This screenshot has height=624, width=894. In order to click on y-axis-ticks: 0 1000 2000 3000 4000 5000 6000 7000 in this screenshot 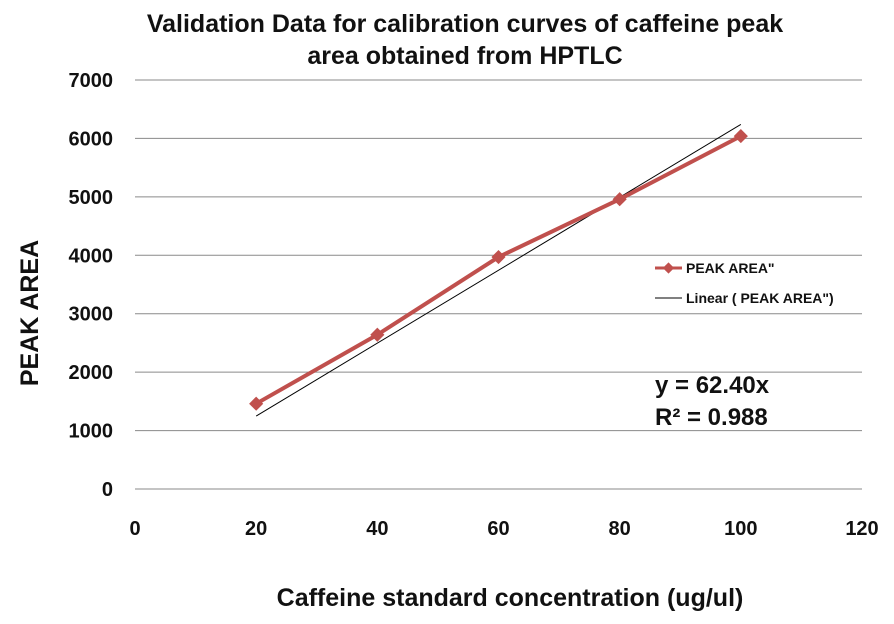, I will do `click(91, 285)`.